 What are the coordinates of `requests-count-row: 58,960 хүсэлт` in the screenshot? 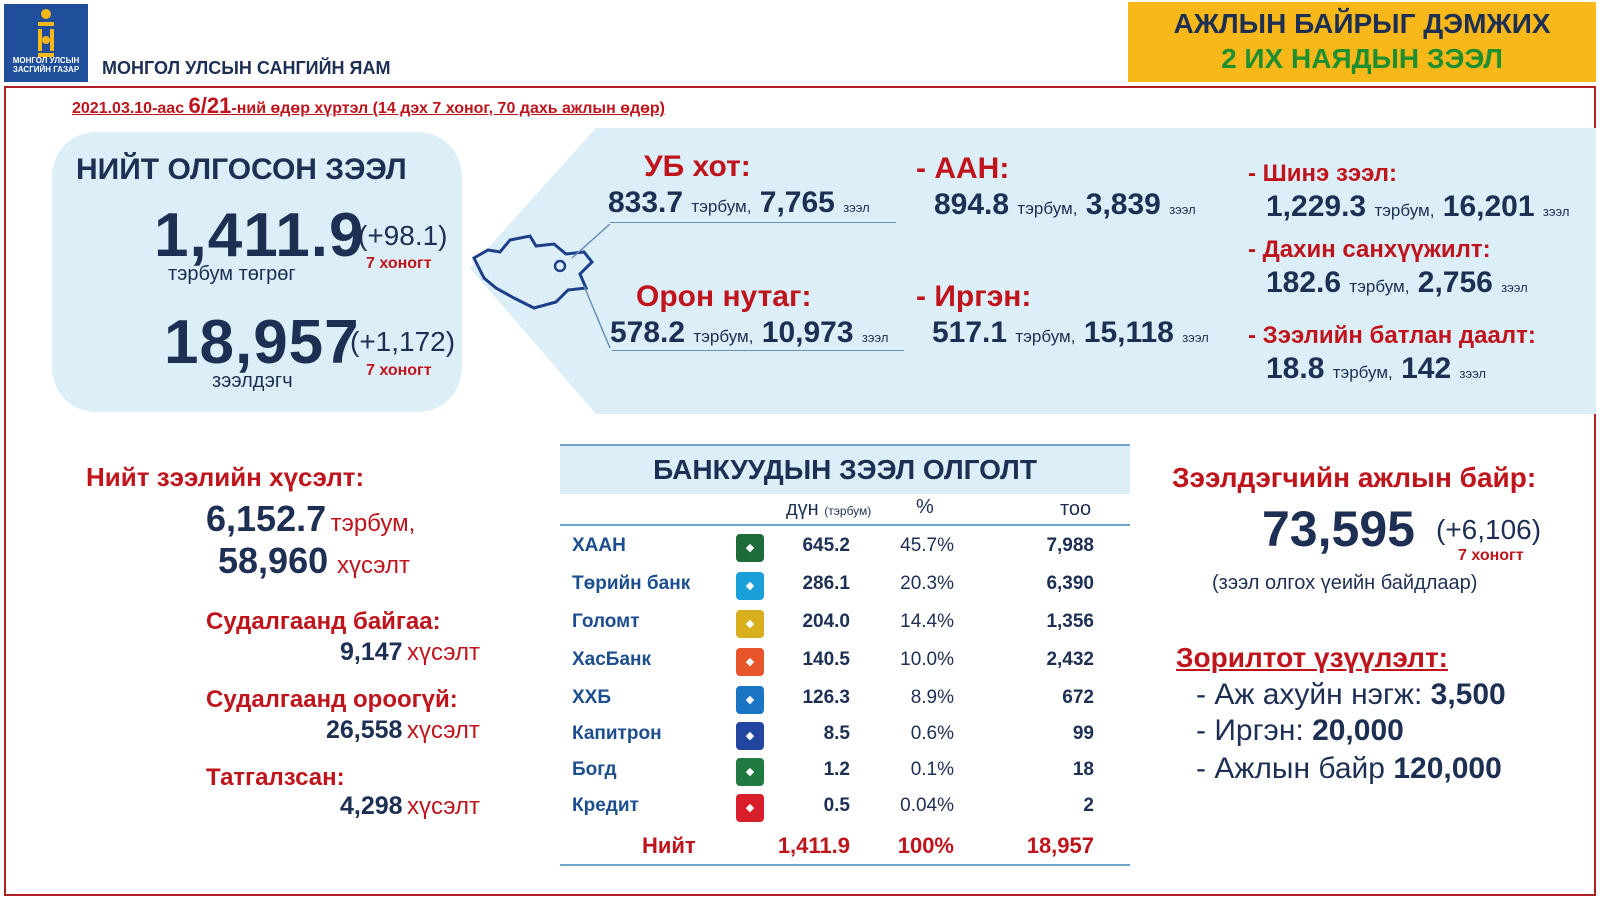 It's located at (314, 561).